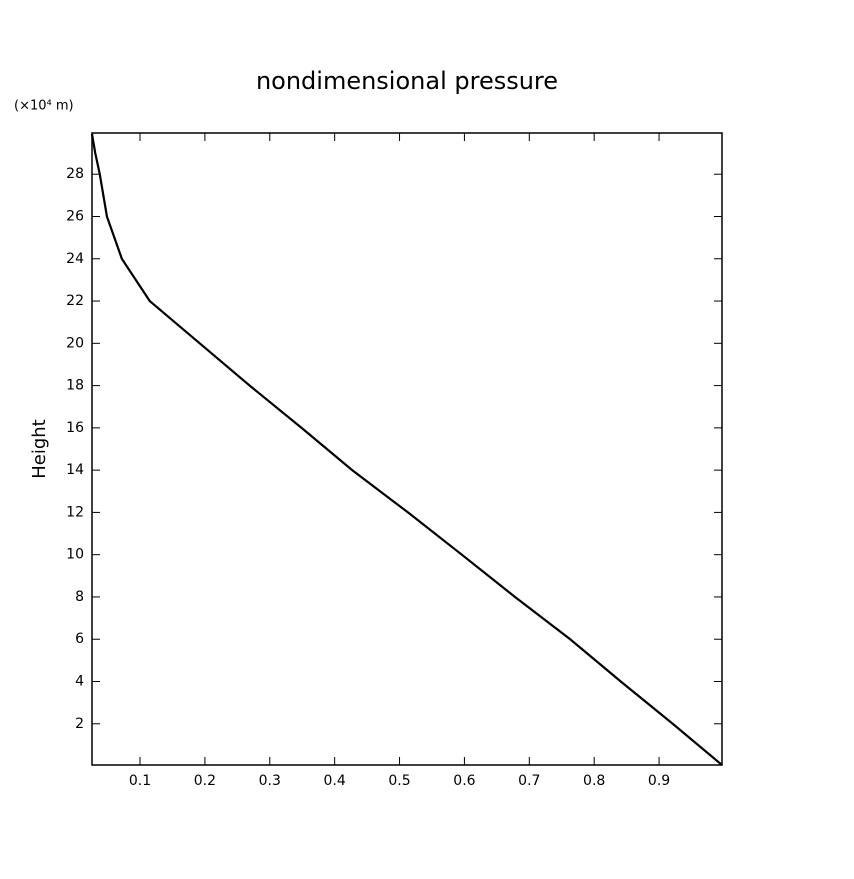 This screenshot has width=854, height=879. What do you see at coordinates (464, 781) in the screenshot?
I see `x-tick-label: 0.6` at bounding box center [464, 781].